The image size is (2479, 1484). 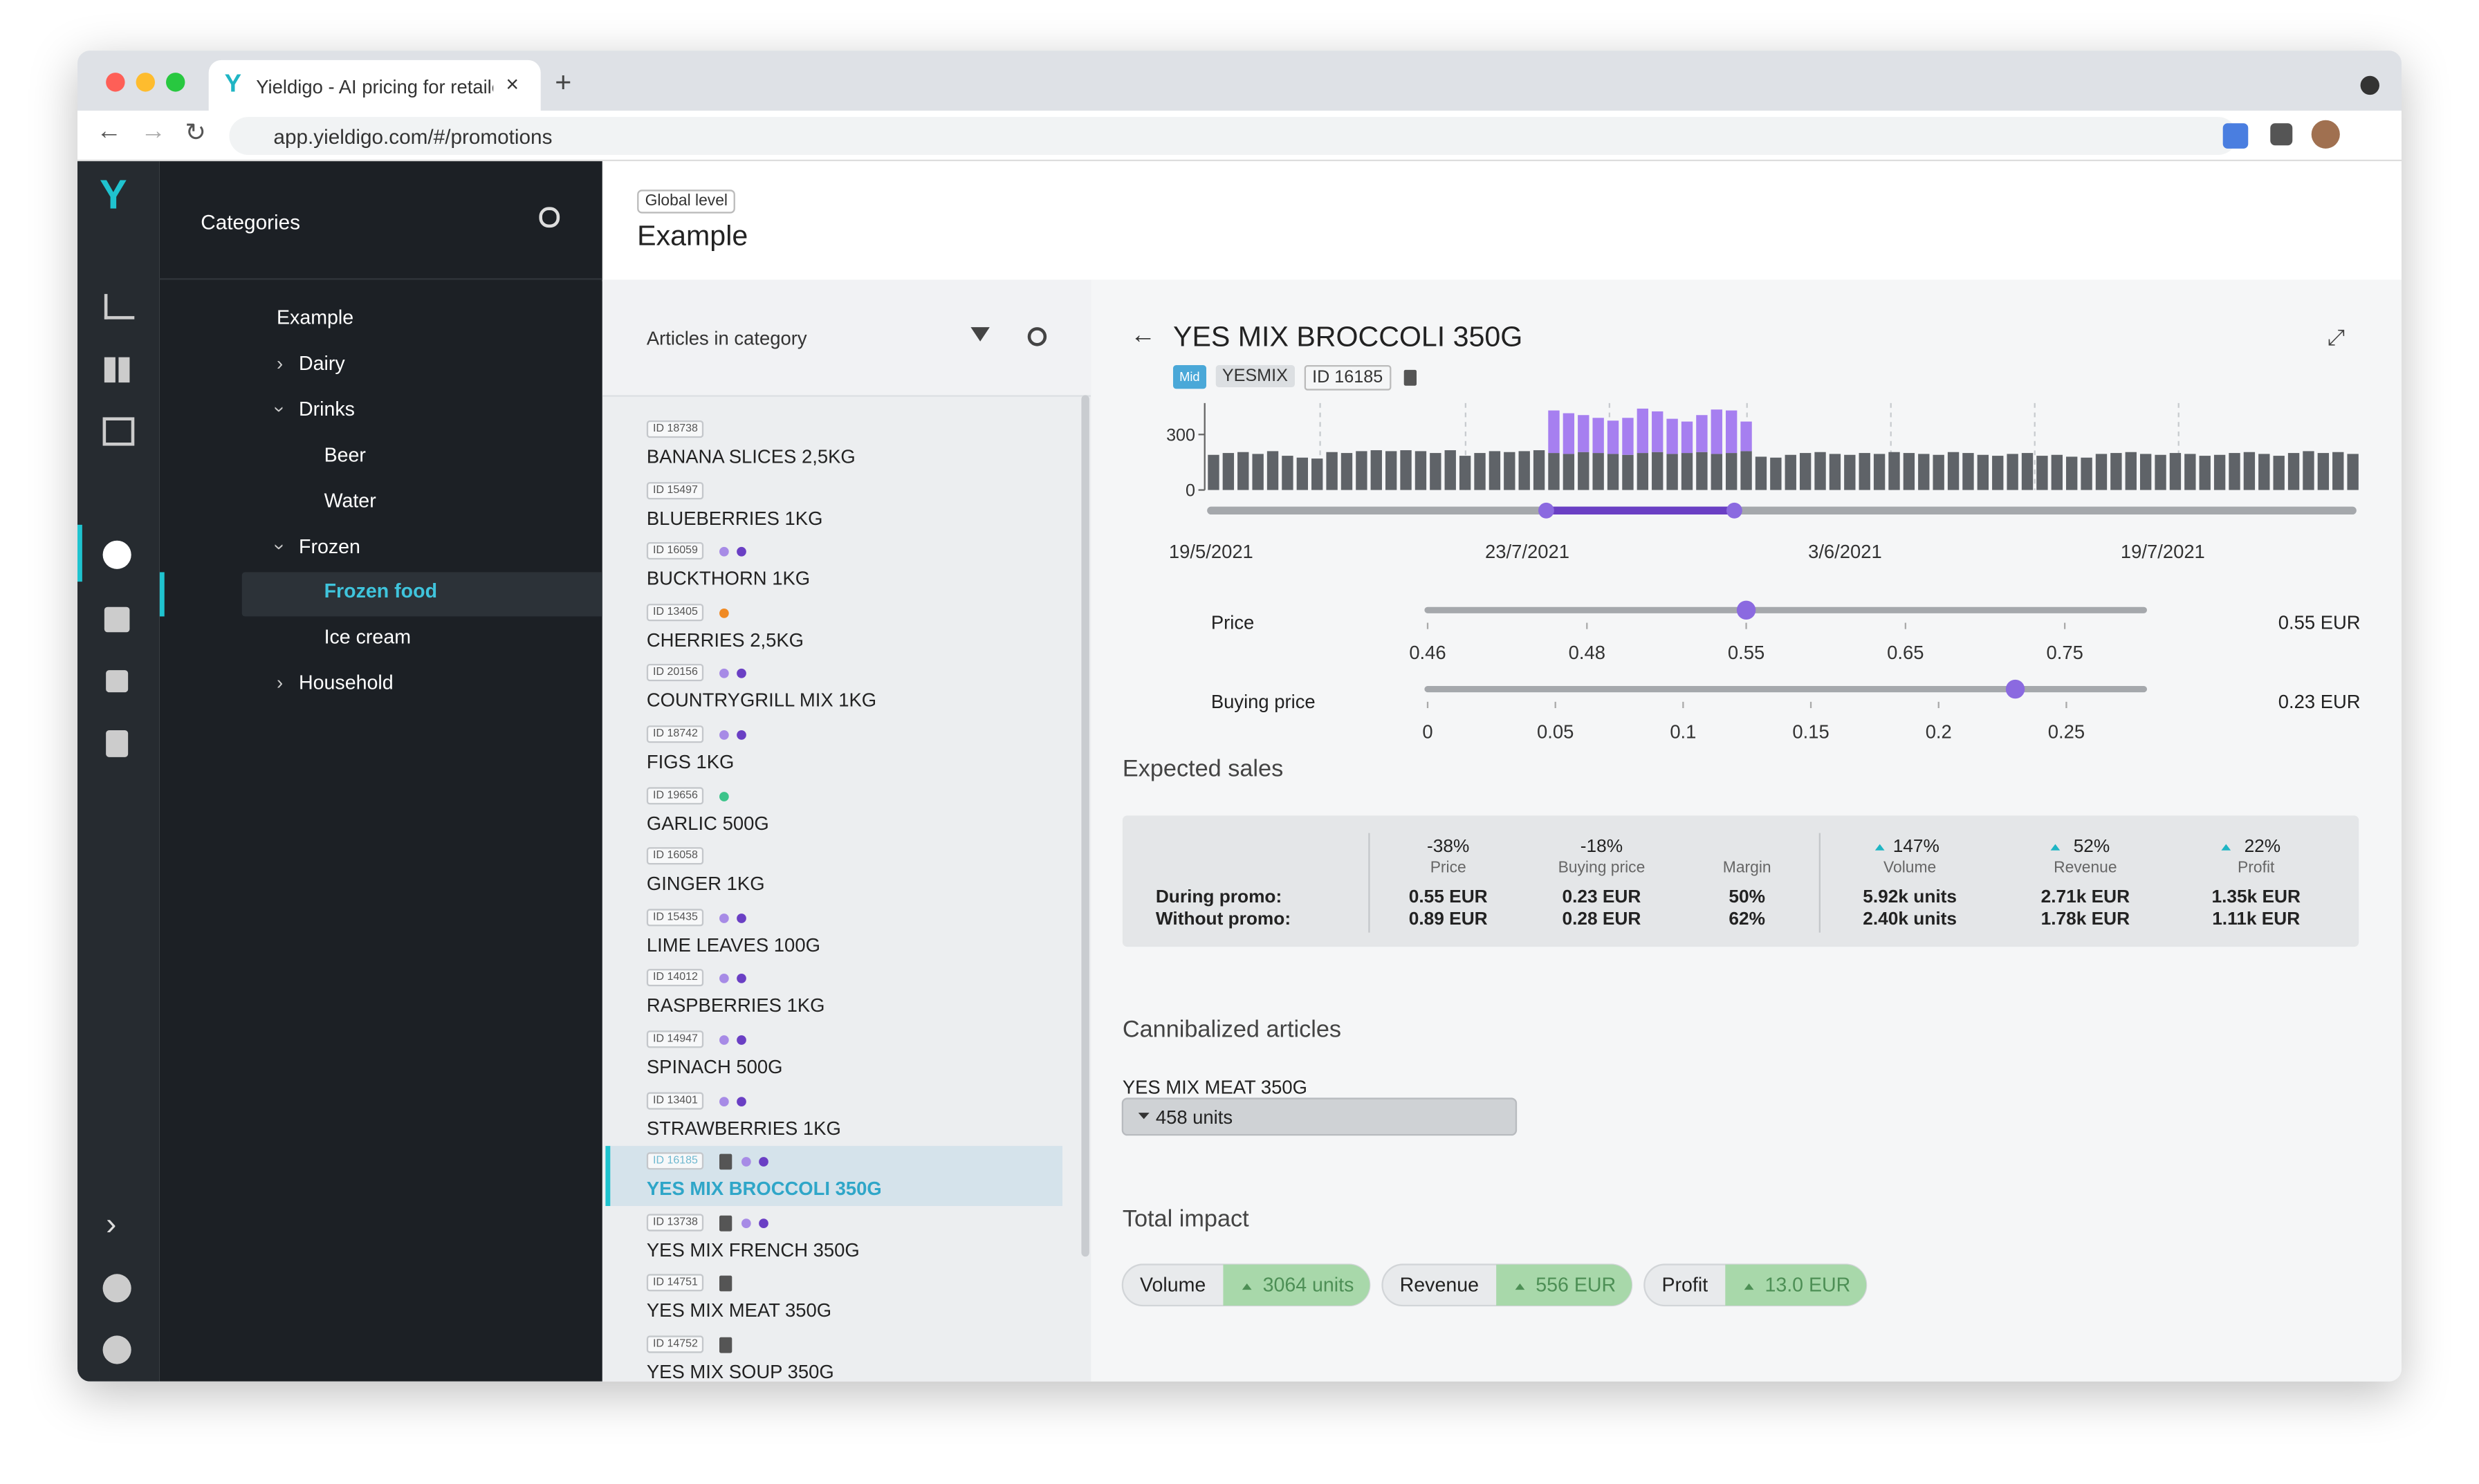 I want to click on article-name: YES MIX SOUP 350G, so click(x=740, y=1371).